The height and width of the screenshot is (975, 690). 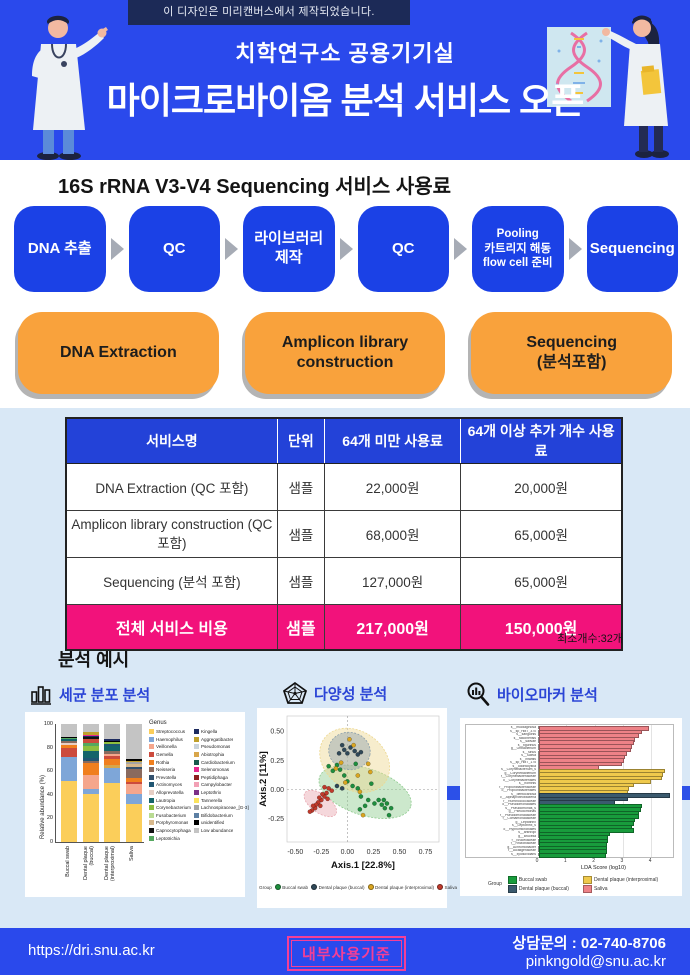 What do you see at coordinates (255, 187) in the screenshot?
I see `section-title: 16S rRNA V3-V4 Sequencing 서비스 사용료` at bounding box center [255, 187].